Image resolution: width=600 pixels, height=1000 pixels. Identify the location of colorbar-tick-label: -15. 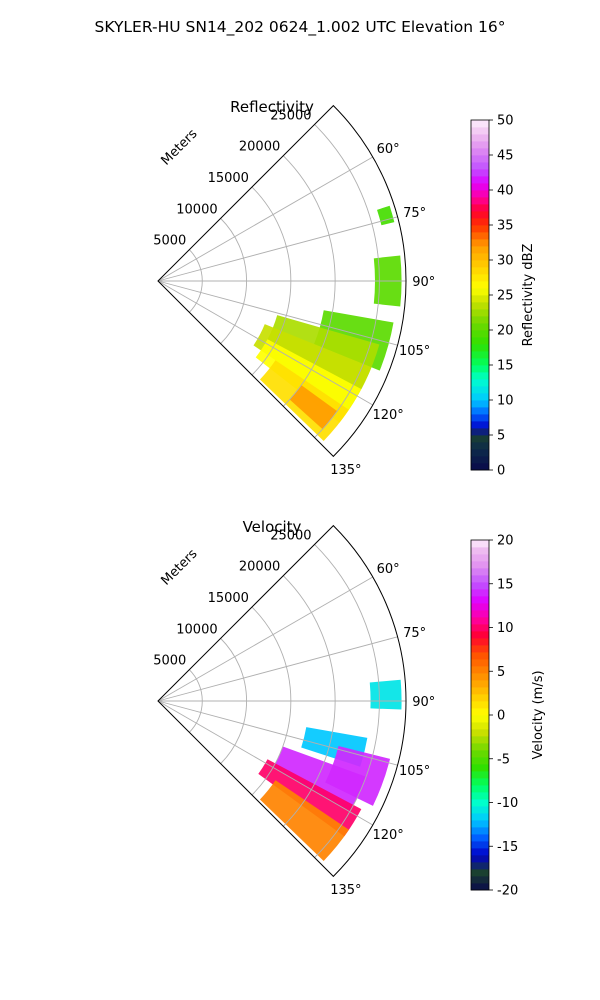
(507, 847).